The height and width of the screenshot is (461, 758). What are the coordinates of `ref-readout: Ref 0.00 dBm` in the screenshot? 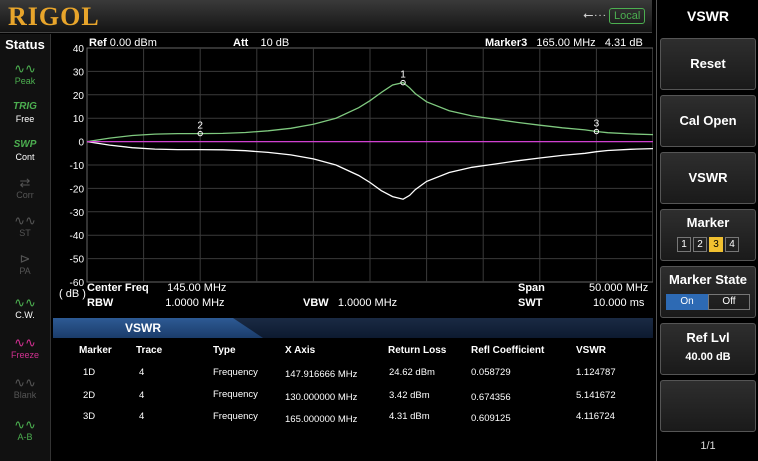 It's located at (123, 43).